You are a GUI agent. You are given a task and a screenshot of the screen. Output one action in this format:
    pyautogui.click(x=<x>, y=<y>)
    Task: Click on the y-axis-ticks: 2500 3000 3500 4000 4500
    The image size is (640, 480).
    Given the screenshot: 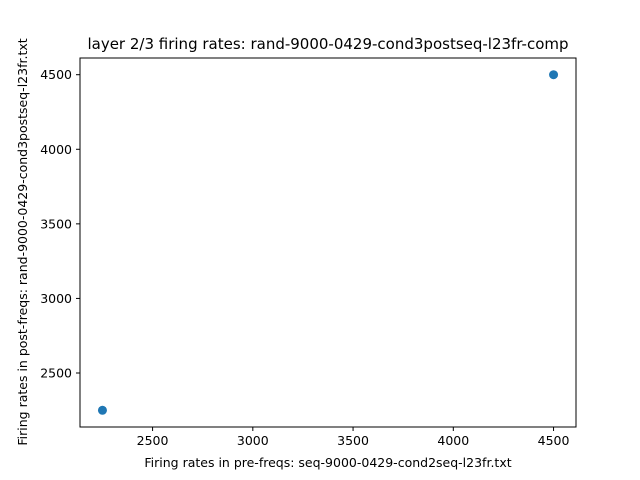 What is the action you would take?
    pyautogui.click(x=60, y=224)
    